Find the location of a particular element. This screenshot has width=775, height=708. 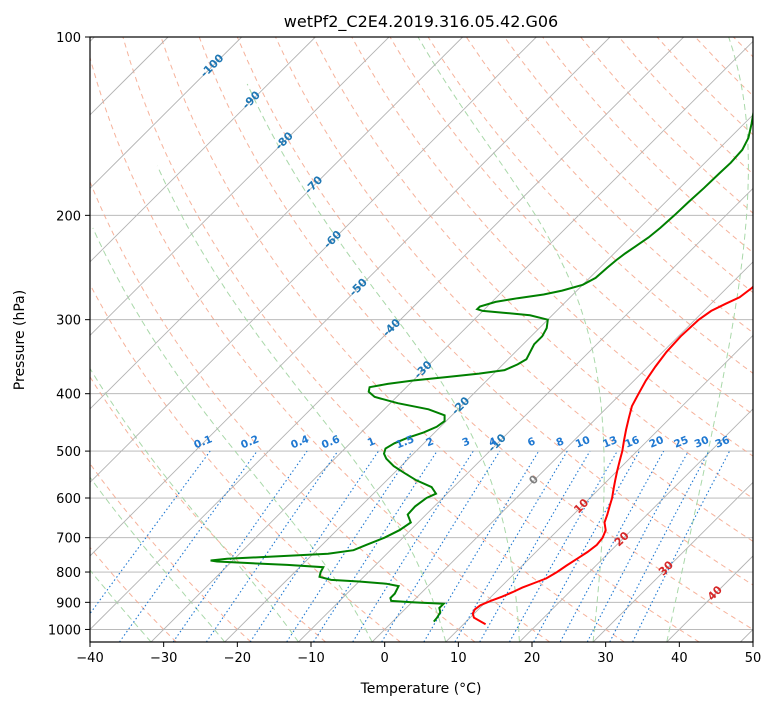

mixing-ratio-label: 8 is located at coordinates (559, 442).